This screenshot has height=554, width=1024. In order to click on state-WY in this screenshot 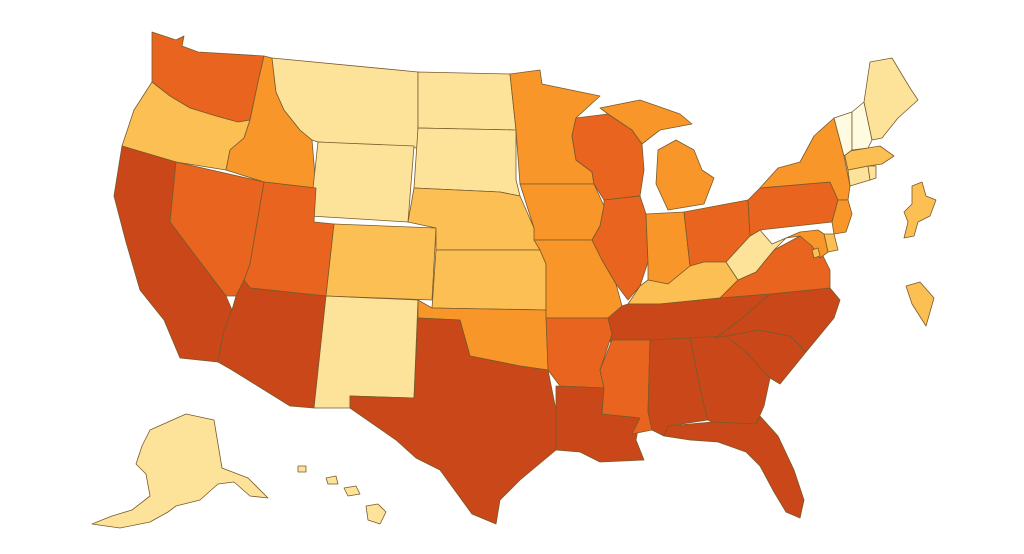, I will do `click(362, 182)`.